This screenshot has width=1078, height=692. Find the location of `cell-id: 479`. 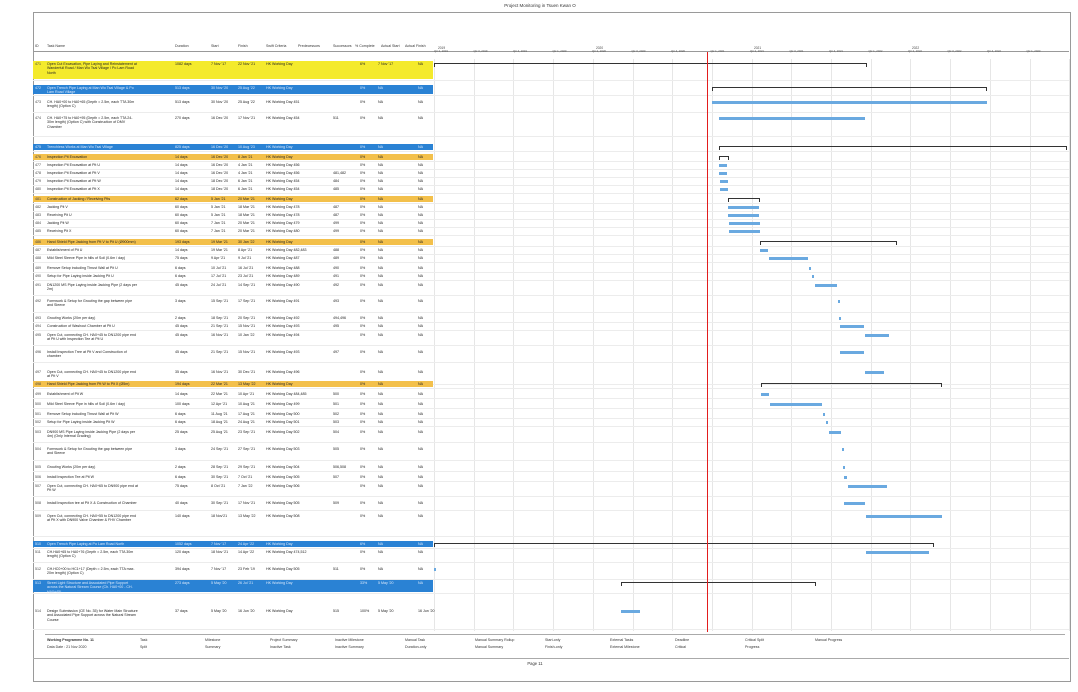

cell-id: 479 is located at coordinates (38, 181).